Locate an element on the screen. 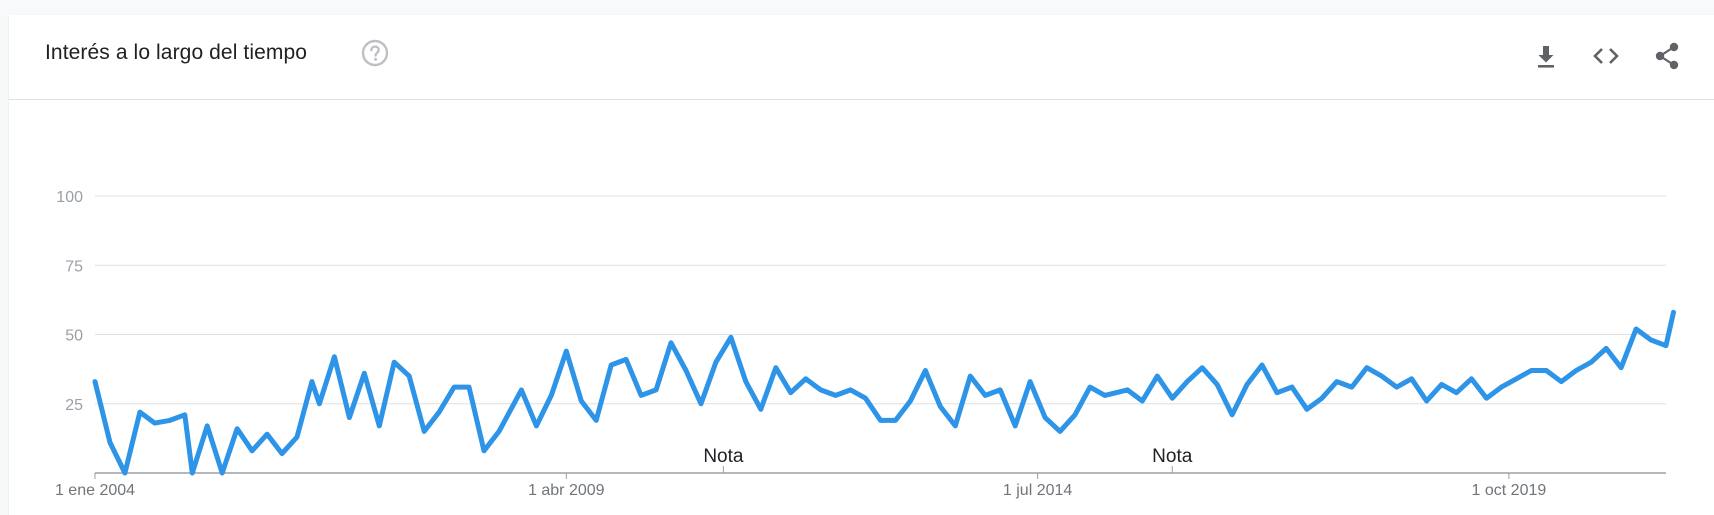 The height and width of the screenshot is (515, 1714). card-title: Interés a lo largo del tiempo is located at coordinates (176, 52).